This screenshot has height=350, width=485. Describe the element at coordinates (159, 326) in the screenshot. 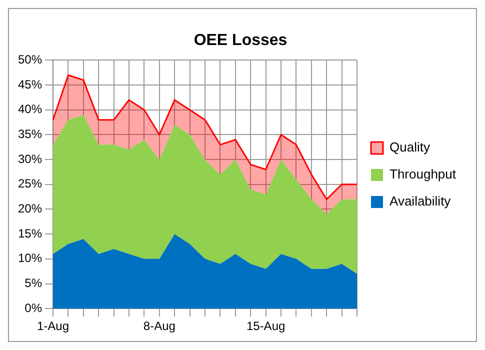

I see `x-tick-label: 8-Aug` at that location.